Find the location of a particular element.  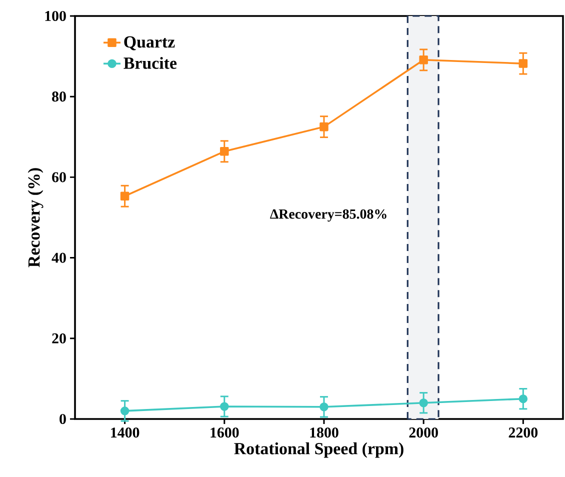

y-tick-label: 20 is located at coordinates (59, 338).